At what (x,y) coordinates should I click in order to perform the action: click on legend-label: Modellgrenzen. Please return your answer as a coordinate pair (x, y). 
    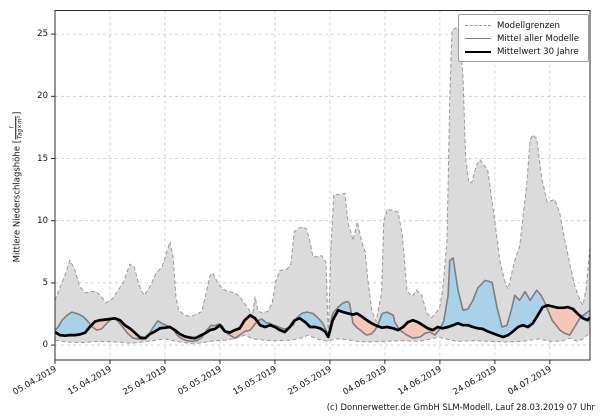
    Looking at the image, I should click on (528, 25).